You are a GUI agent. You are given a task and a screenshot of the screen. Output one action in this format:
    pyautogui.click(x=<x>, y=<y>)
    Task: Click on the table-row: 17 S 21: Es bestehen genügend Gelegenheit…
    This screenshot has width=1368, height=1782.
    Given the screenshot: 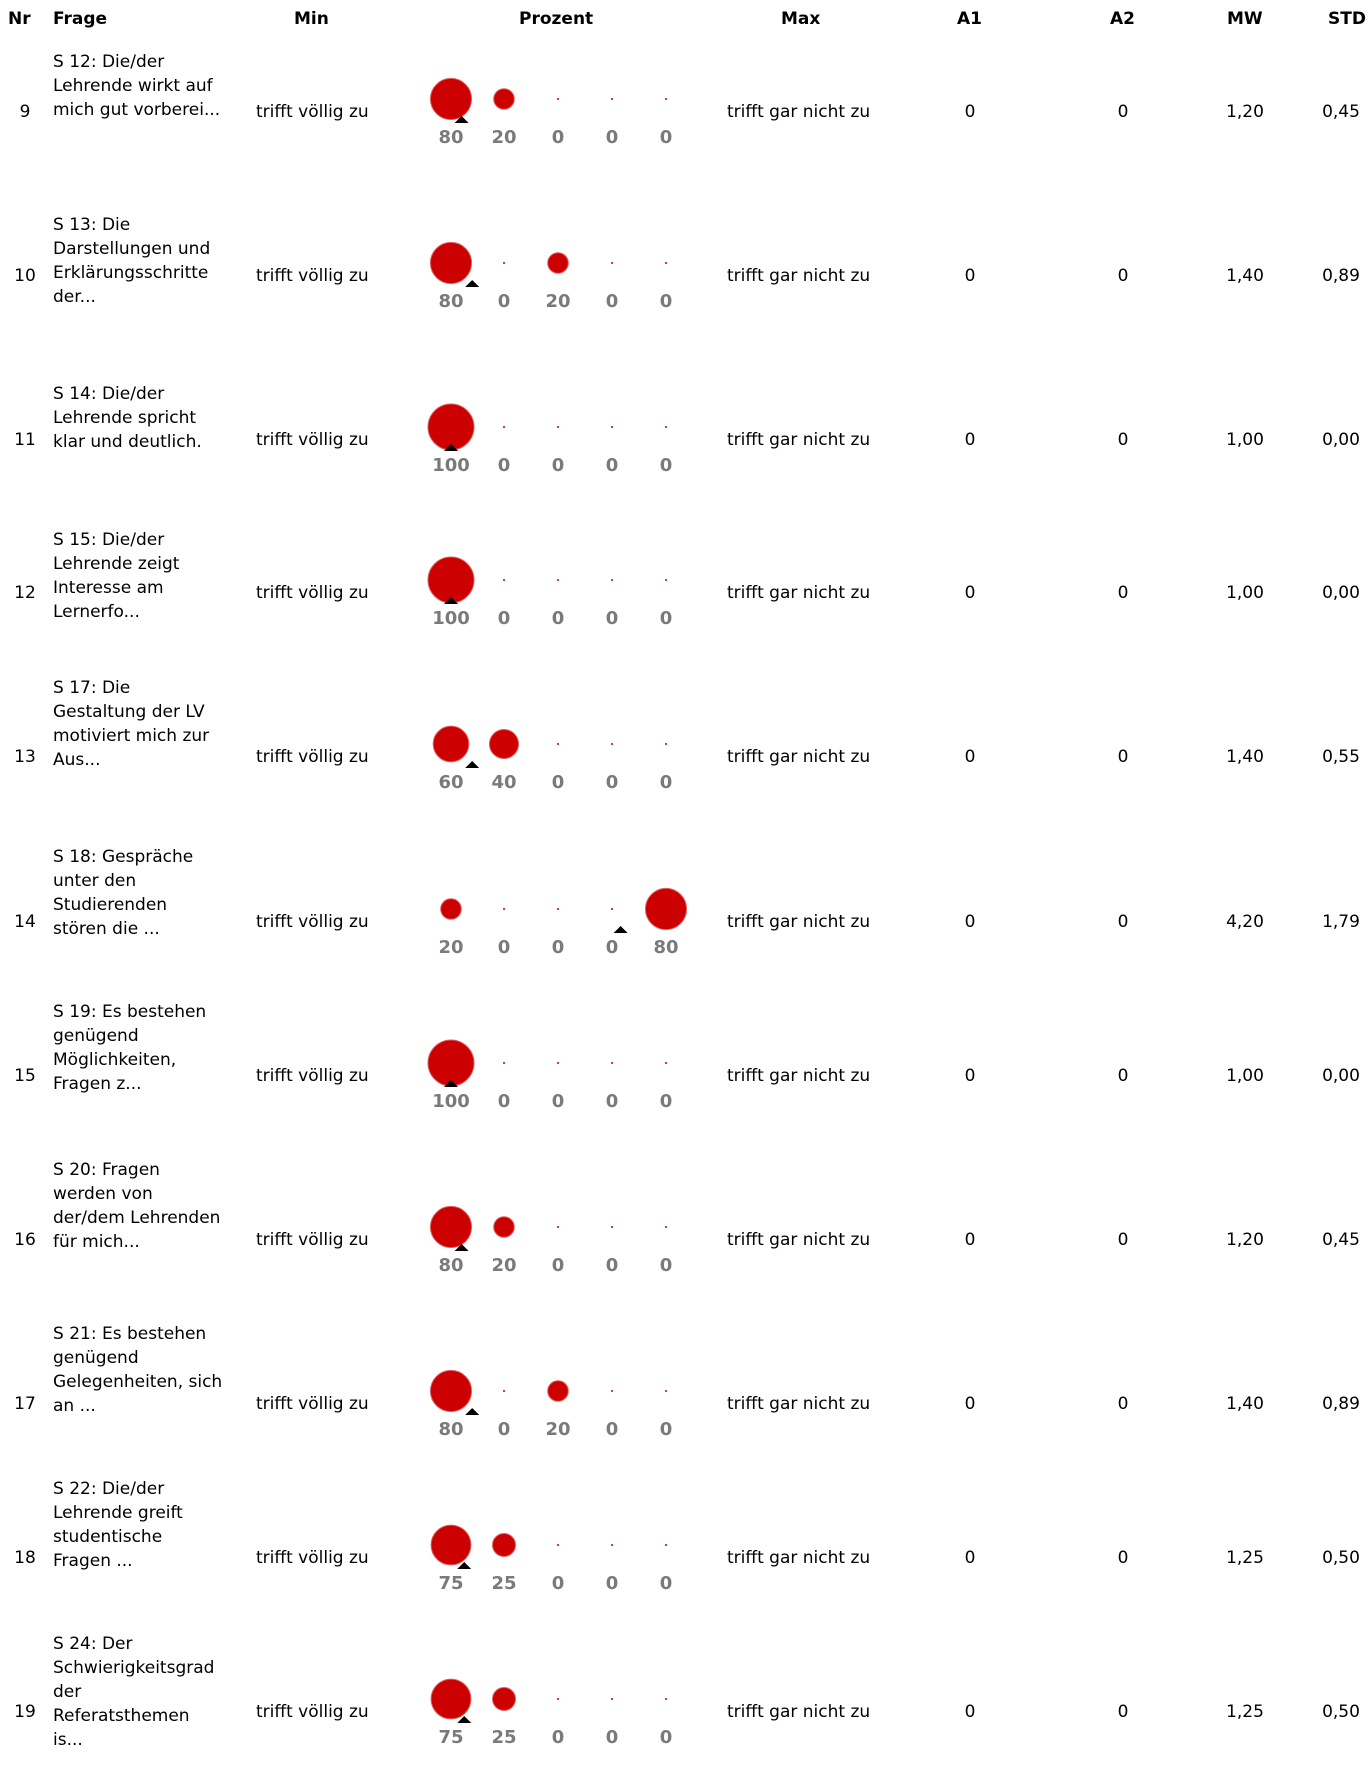 What is the action you would take?
    pyautogui.click(x=684, y=1397)
    